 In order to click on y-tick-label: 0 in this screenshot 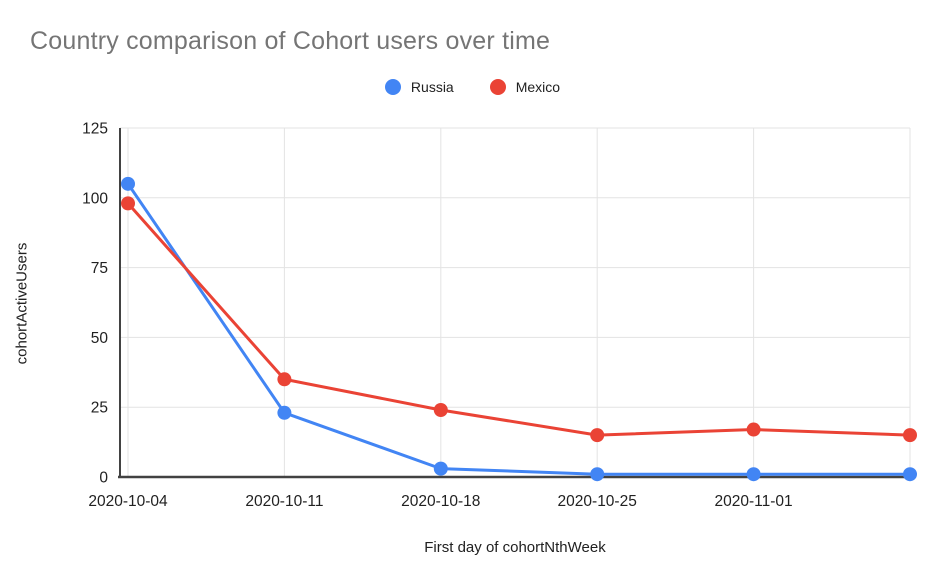, I will do `click(103, 478)`.